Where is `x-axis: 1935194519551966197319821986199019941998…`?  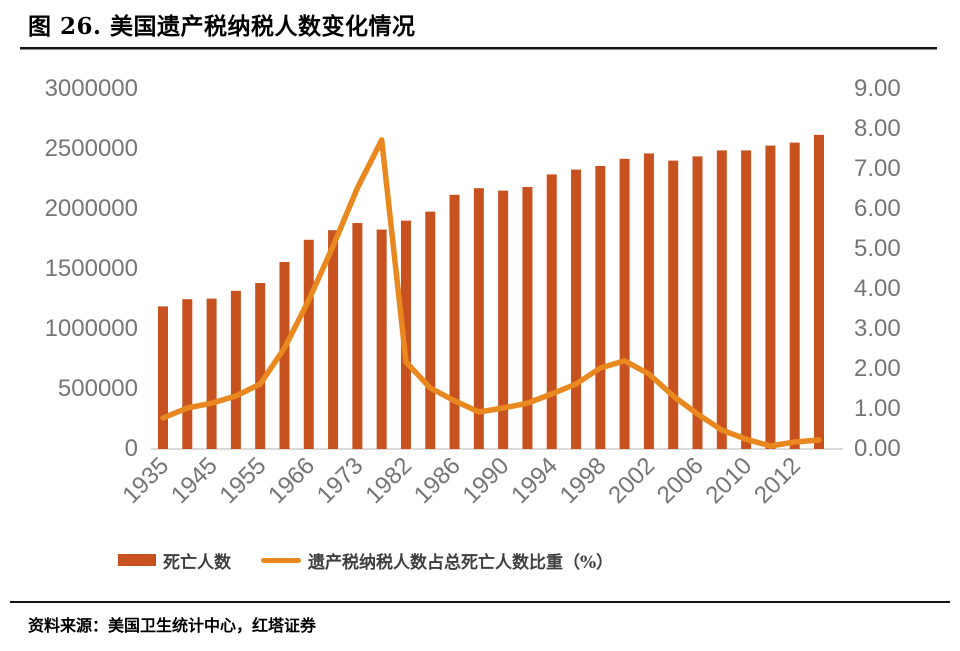
x-axis: 1935194519551966197319821986199019941998… is located at coordinates (461, 480).